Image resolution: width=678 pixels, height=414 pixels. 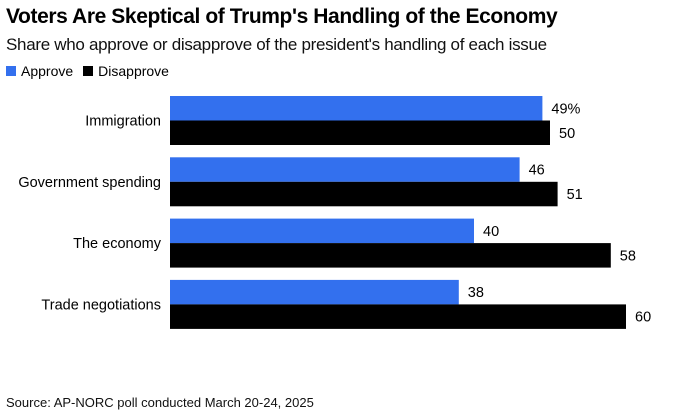 I want to click on category-label-government-spending: Government spending, so click(x=89, y=183).